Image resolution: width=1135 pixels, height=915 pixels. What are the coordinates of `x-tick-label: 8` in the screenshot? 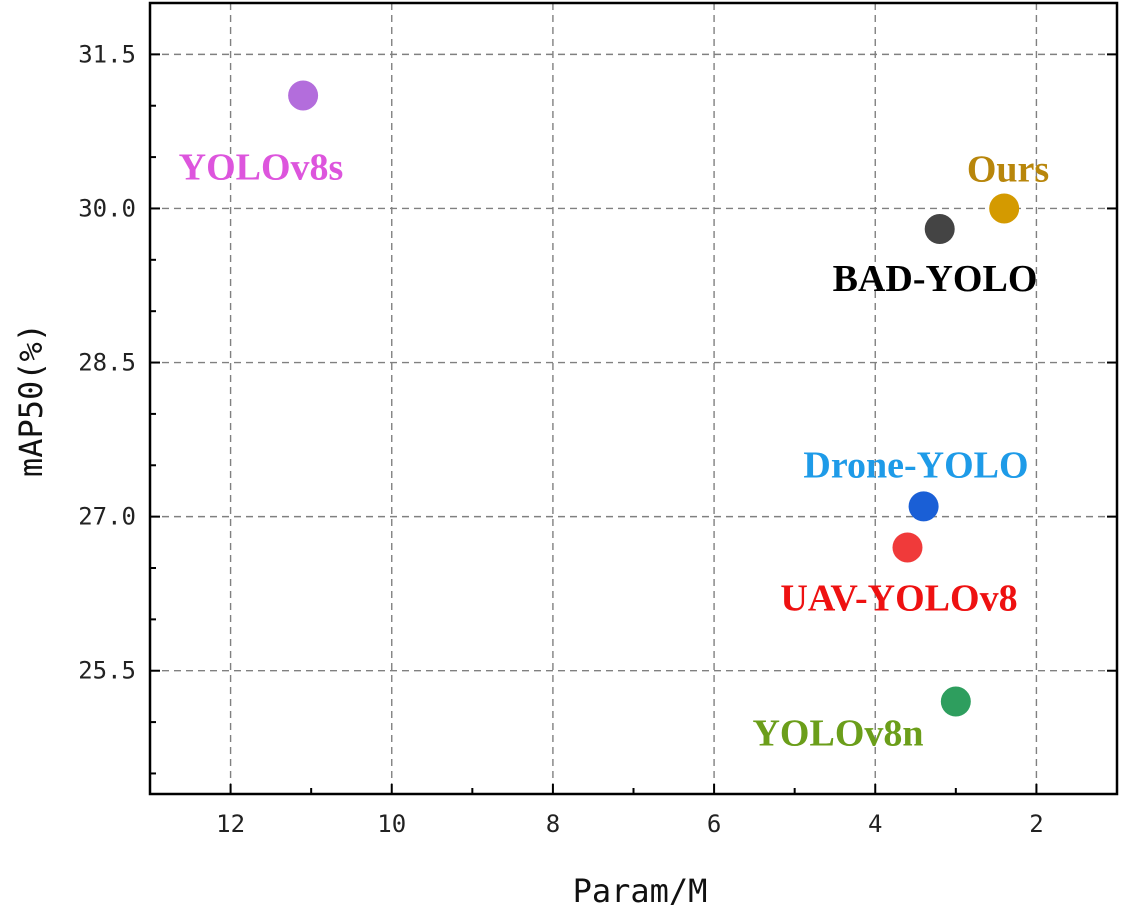 It's located at (553, 824).